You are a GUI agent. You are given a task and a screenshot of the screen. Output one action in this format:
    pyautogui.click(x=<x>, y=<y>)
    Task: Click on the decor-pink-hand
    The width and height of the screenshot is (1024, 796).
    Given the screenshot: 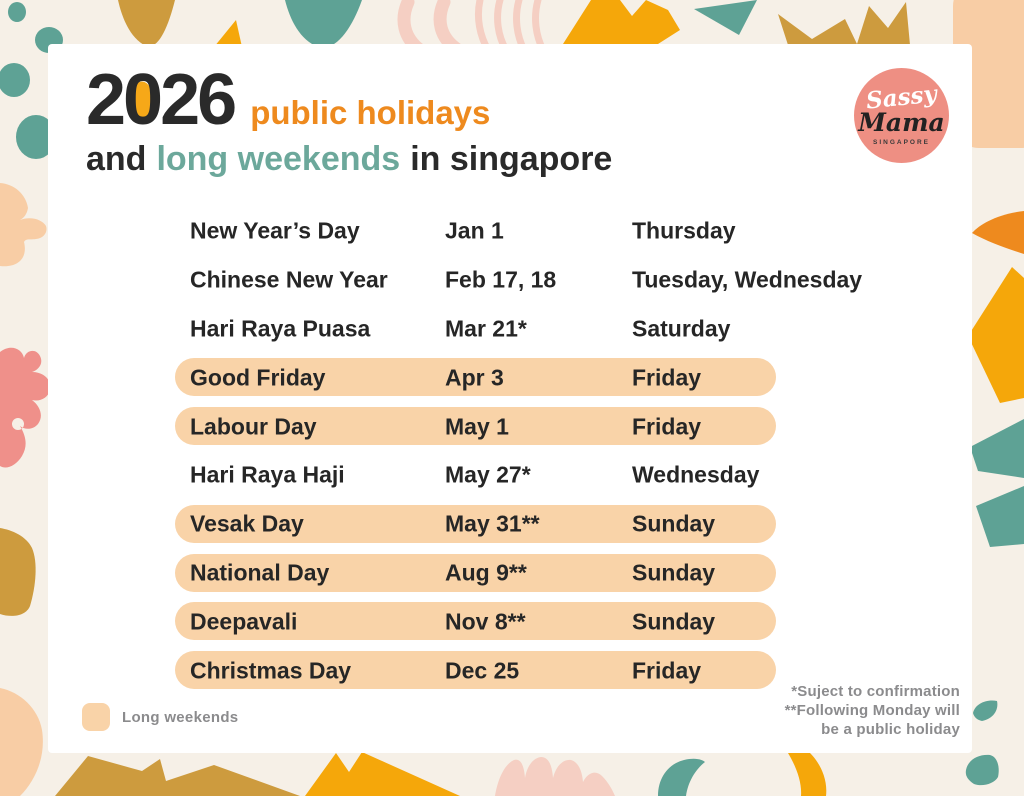 What is the action you would take?
    pyautogui.click(x=555, y=776)
    